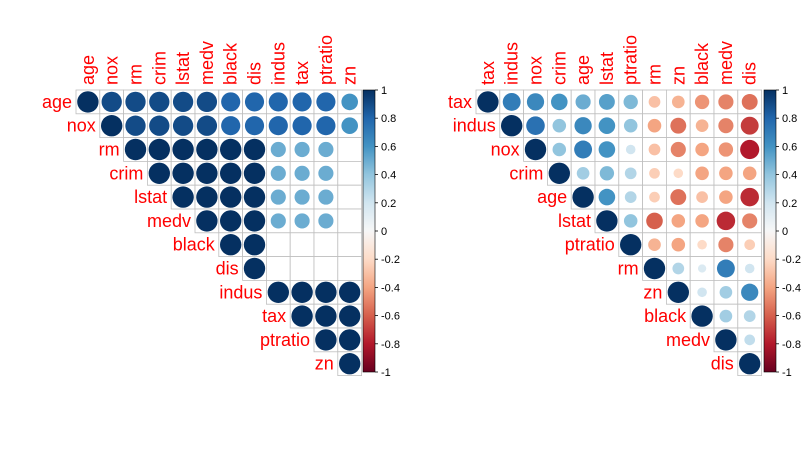 This screenshot has height=456, width=803. What do you see at coordinates (302, 292) in the screenshot?
I see `corr-circle-indus-tax` at bounding box center [302, 292].